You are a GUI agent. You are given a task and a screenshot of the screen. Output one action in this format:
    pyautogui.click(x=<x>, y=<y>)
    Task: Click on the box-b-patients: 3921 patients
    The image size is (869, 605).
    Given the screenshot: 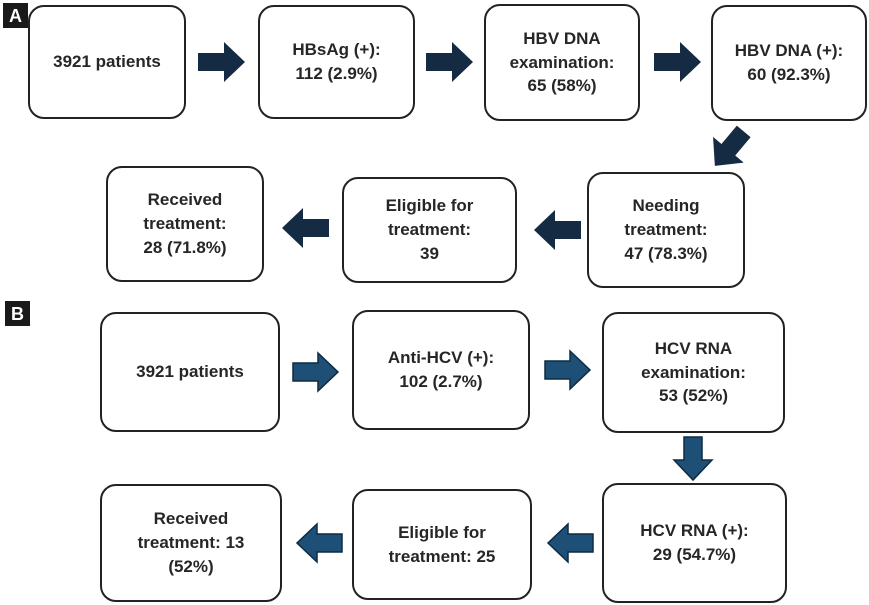 What is the action you would take?
    pyautogui.click(x=190, y=372)
    